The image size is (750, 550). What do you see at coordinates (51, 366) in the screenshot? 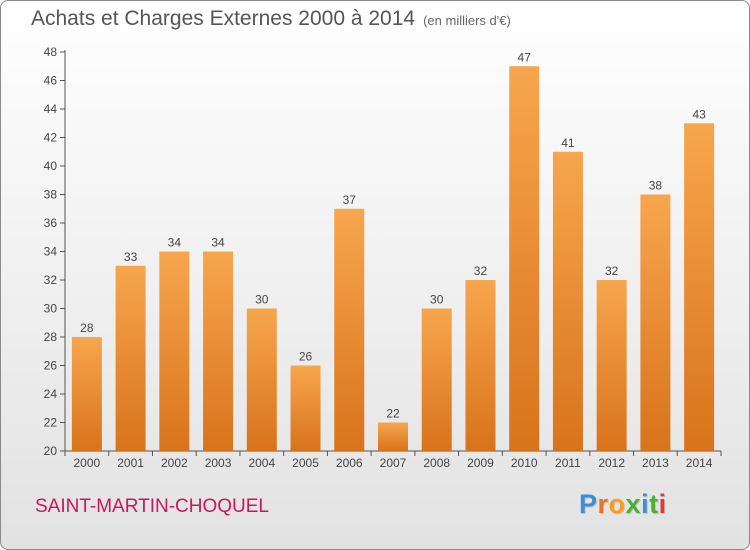
I see `y-tick-label: 26` at bounding box center [51, 366].